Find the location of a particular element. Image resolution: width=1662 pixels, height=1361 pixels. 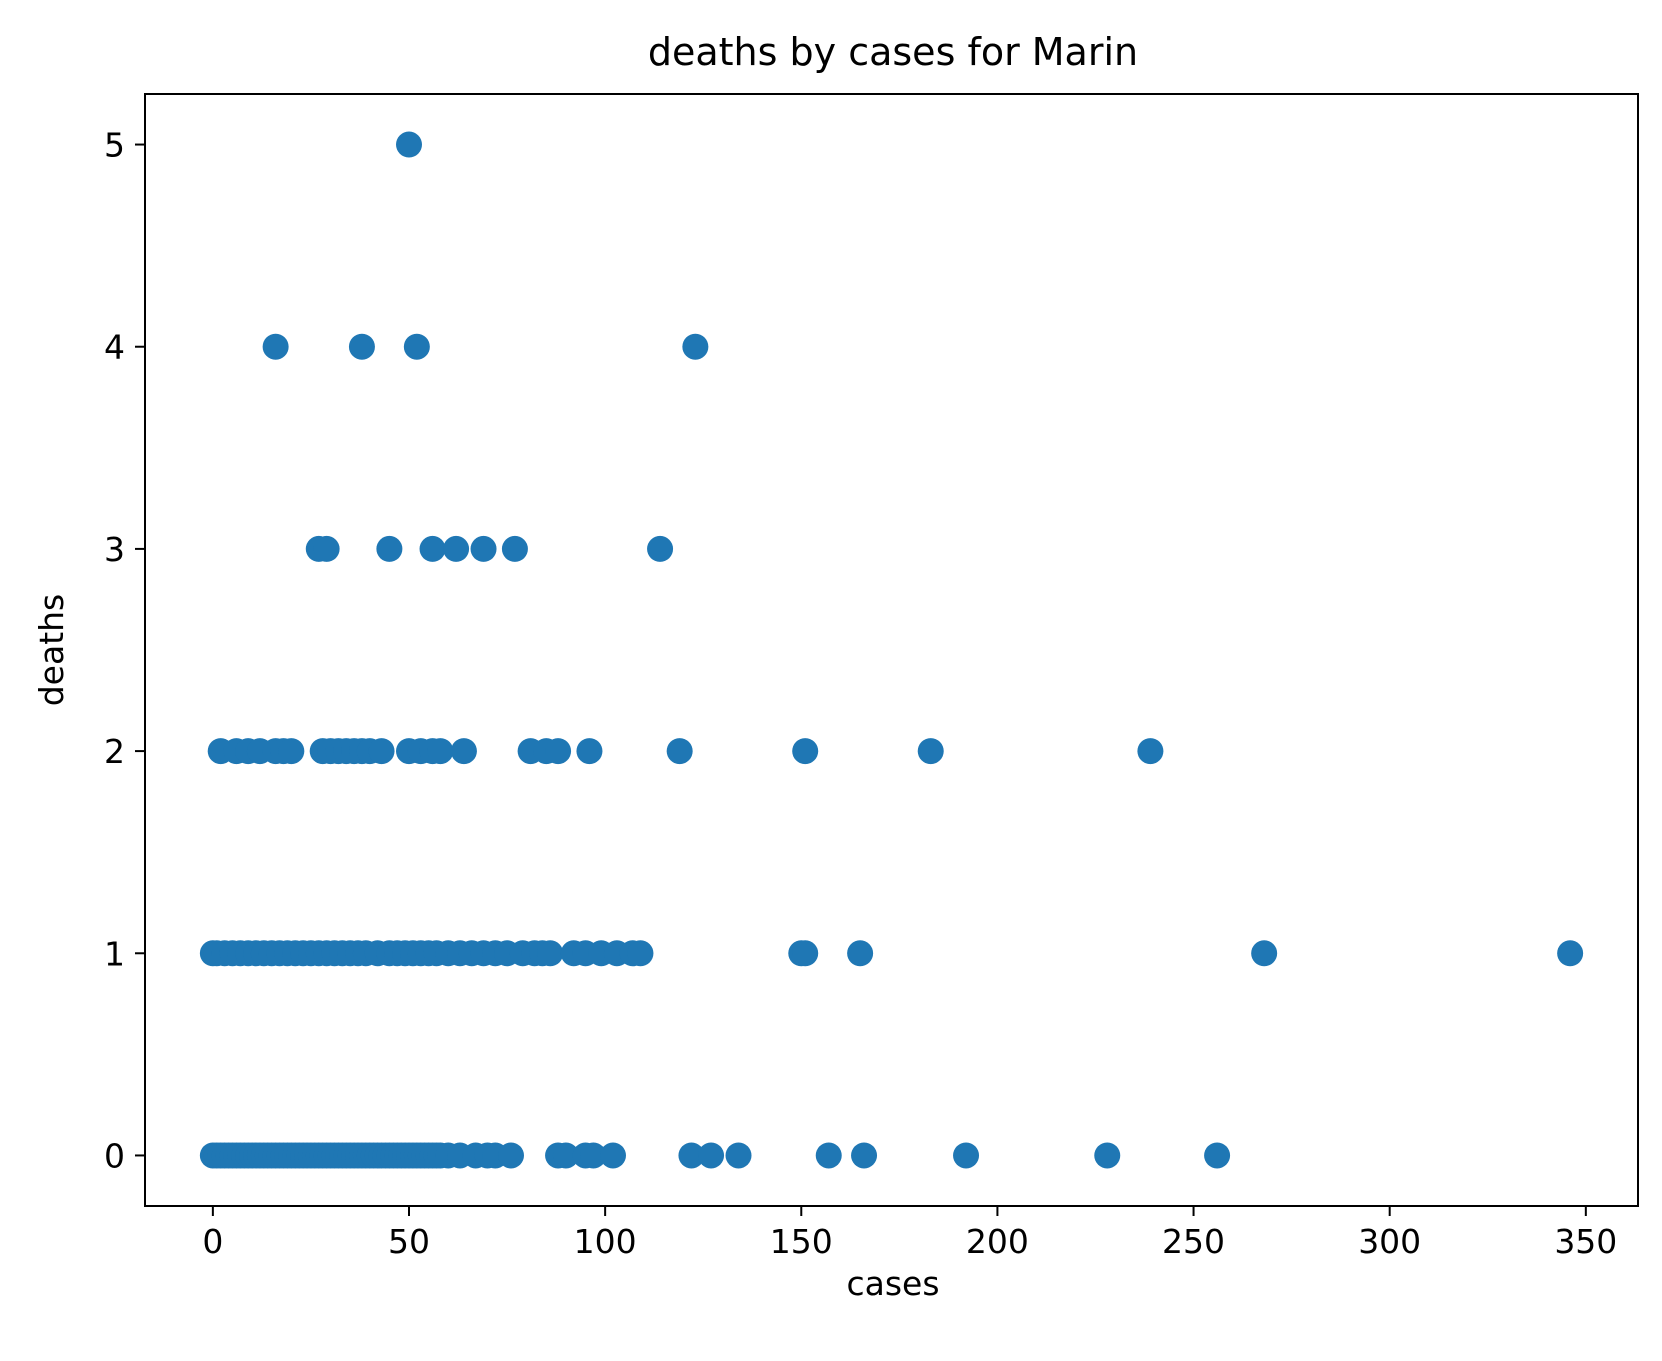

x-tick-label: 0 is located at coordinates (212, 1241).